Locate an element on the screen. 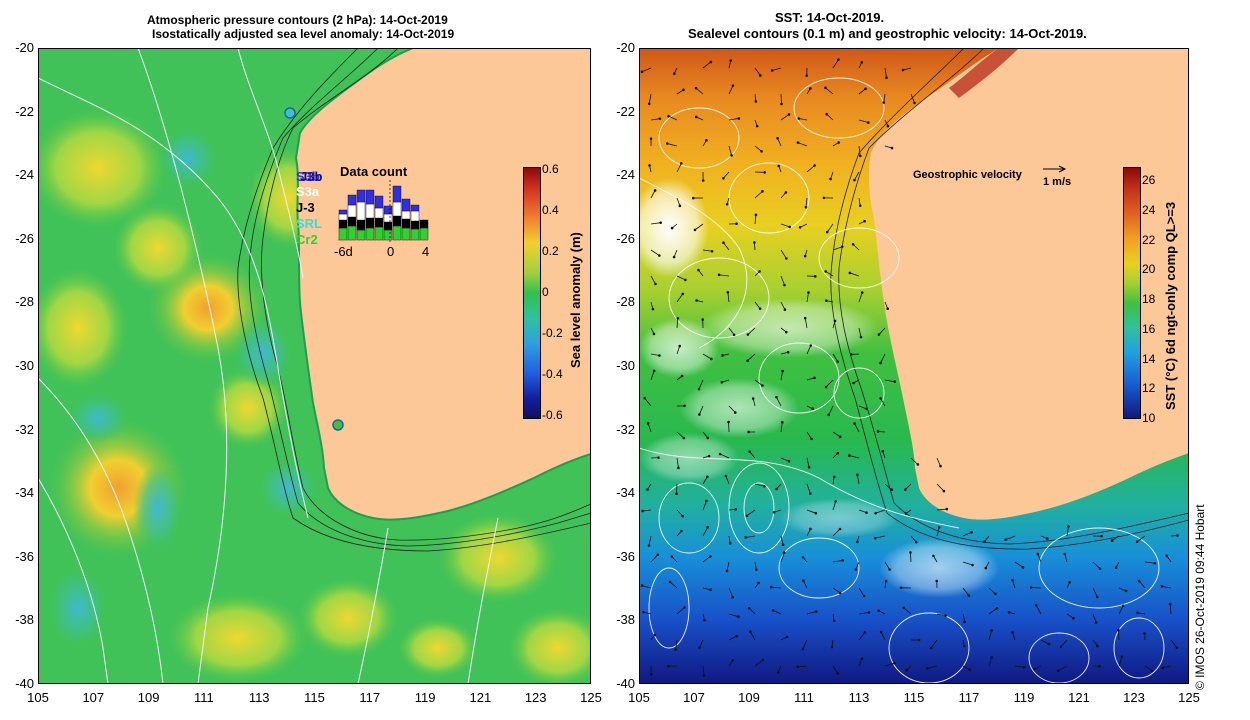 The width and height of the screenshot is (1250, 720). data-count-title: Data count is located at coordinates (374, 171).